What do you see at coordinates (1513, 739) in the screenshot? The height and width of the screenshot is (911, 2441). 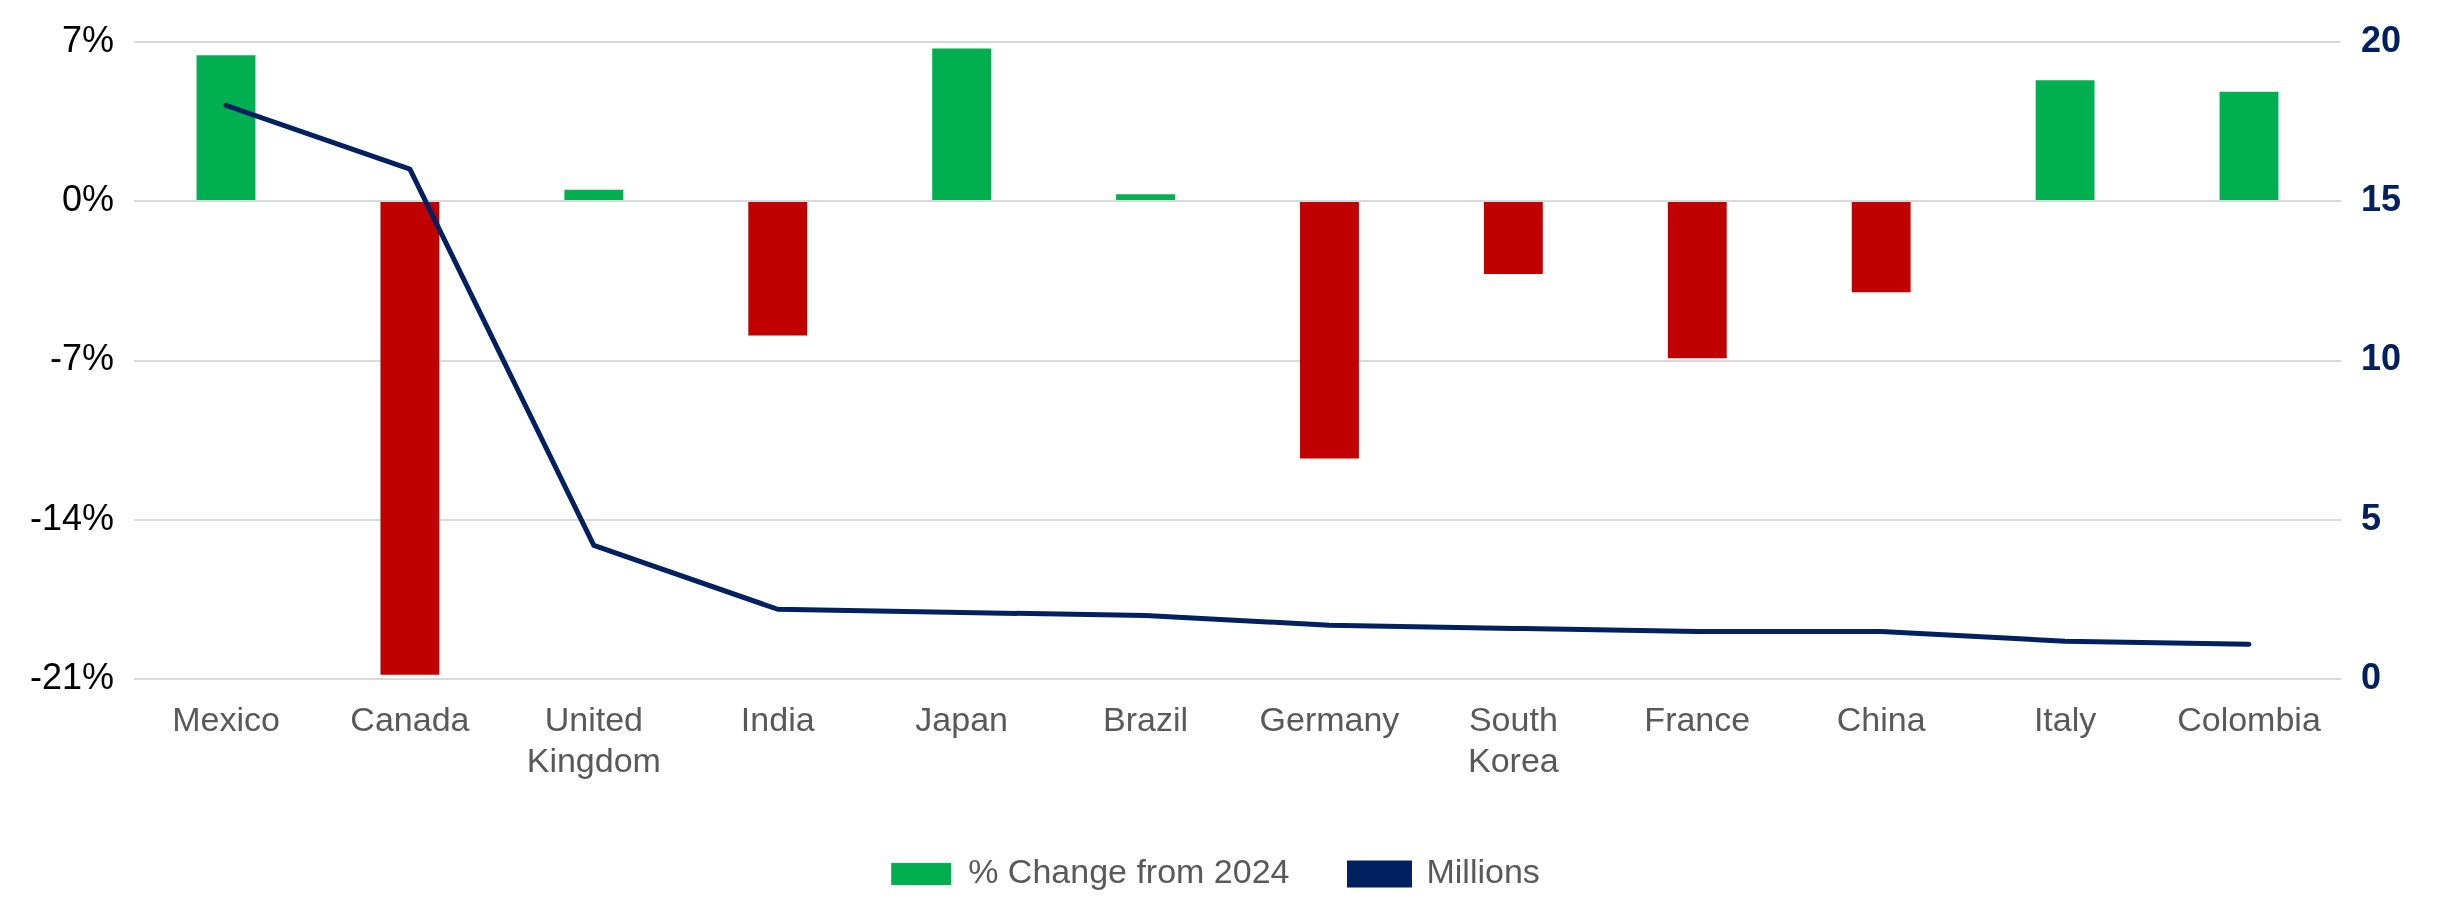 I see `x-tick-label: South Korea` at bounding box center [1513, 739].